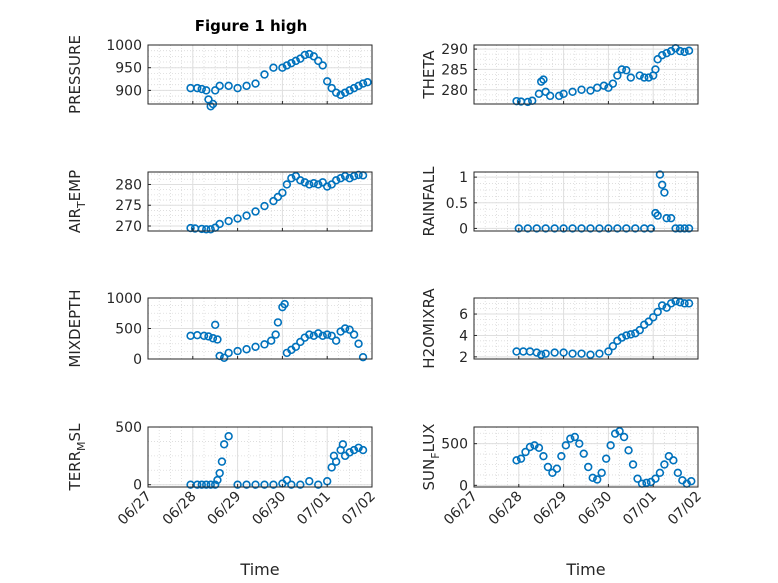 The height and width of the screenshot is (583, 778). I want to click on y-axis-label: PRESSURE, so click(75, 74).